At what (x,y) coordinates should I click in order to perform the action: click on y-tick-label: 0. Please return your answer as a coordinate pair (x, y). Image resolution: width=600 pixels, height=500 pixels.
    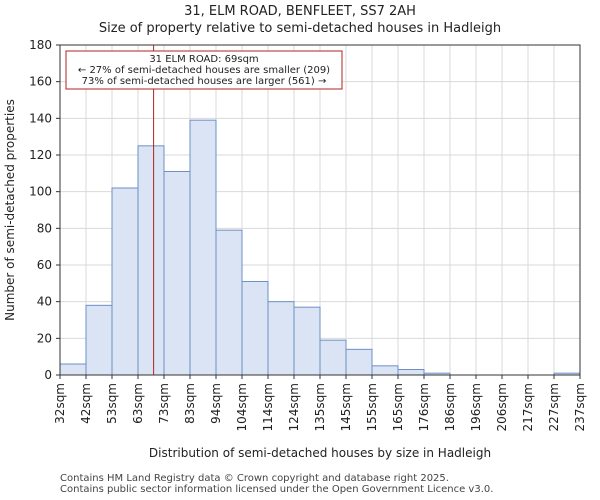
    Looking at the image, I should click on (48, 375).